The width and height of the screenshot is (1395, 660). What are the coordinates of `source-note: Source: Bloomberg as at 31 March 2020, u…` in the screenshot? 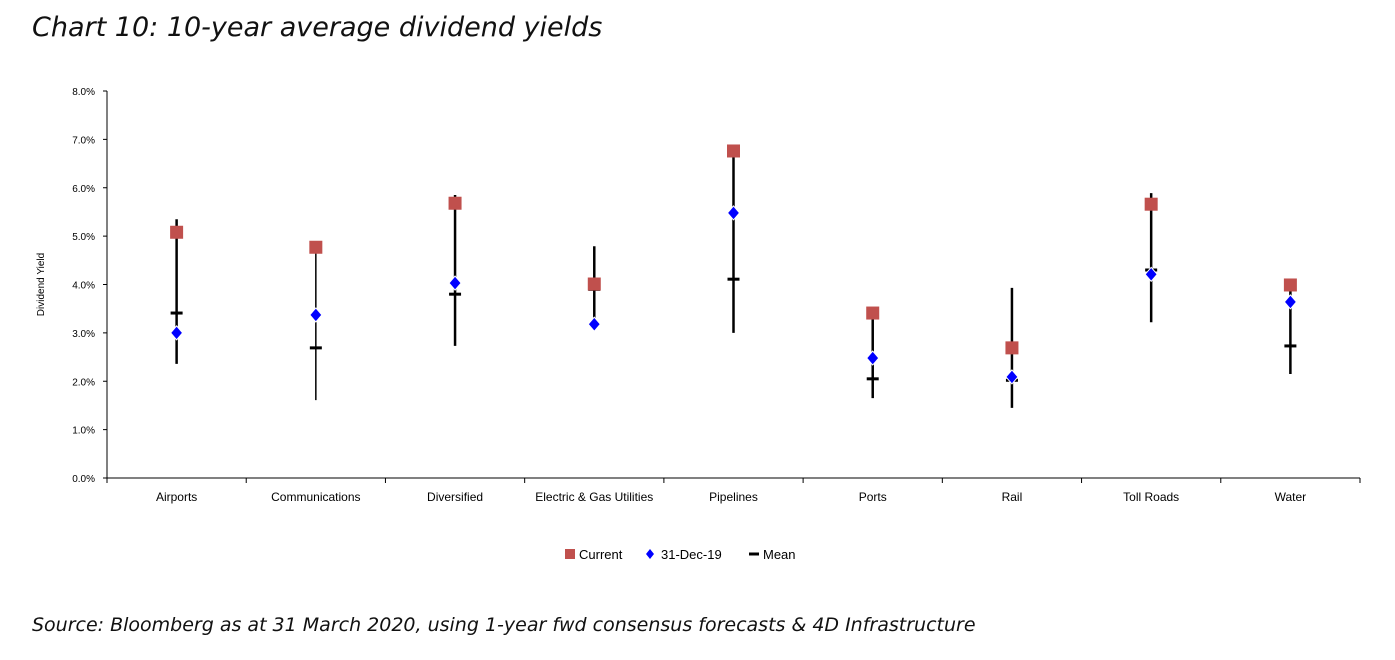 It's located at (504, 625).